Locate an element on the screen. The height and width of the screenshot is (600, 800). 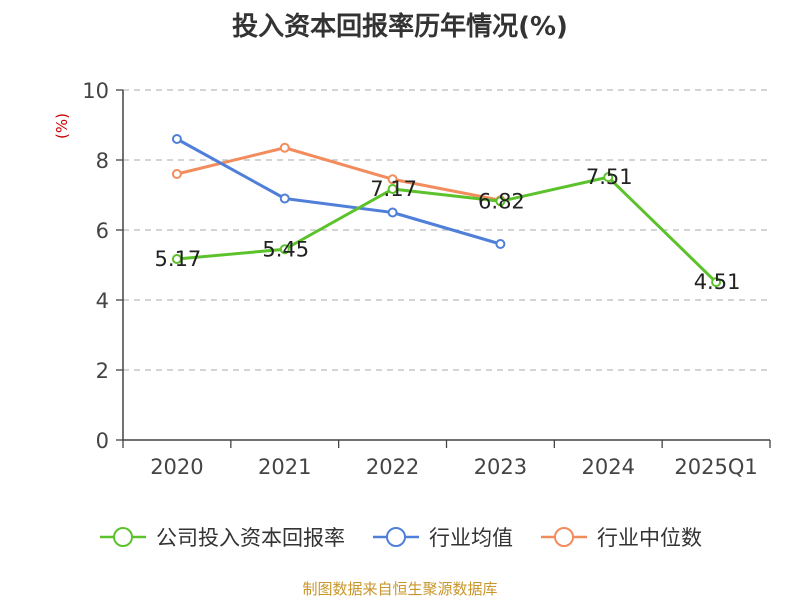
legend-item: 公司投入资本回报率 is located at coordinates (221, 537).